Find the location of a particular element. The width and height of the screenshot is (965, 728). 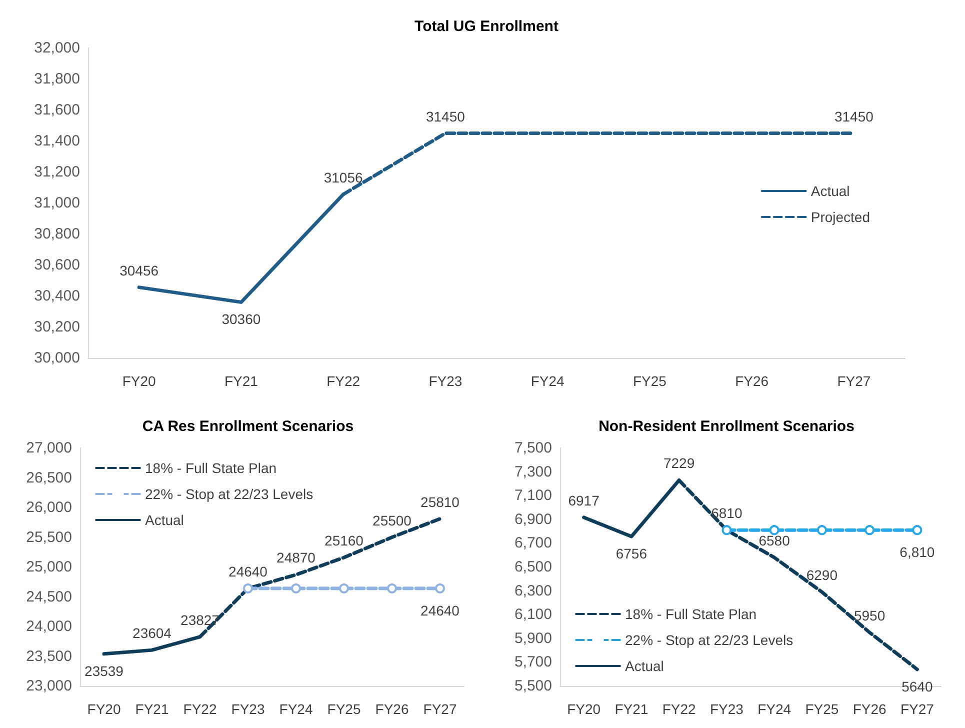

y-tick-label: 30,800 is located at coordinates (57, 234).